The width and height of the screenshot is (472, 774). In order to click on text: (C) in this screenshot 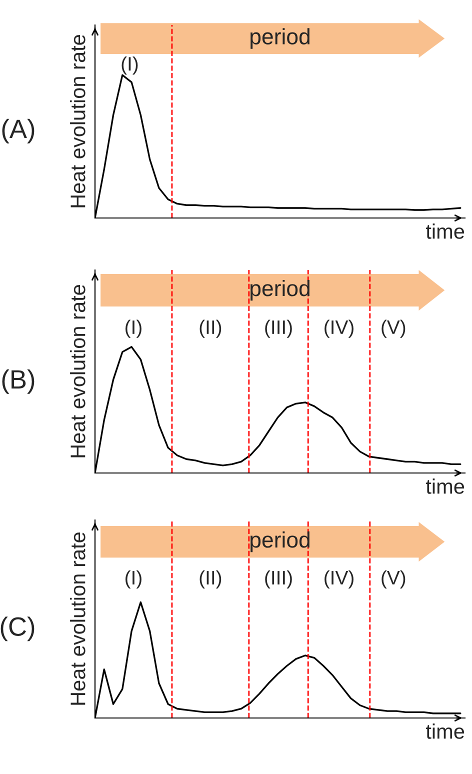, I will do `click(17, 629)`.